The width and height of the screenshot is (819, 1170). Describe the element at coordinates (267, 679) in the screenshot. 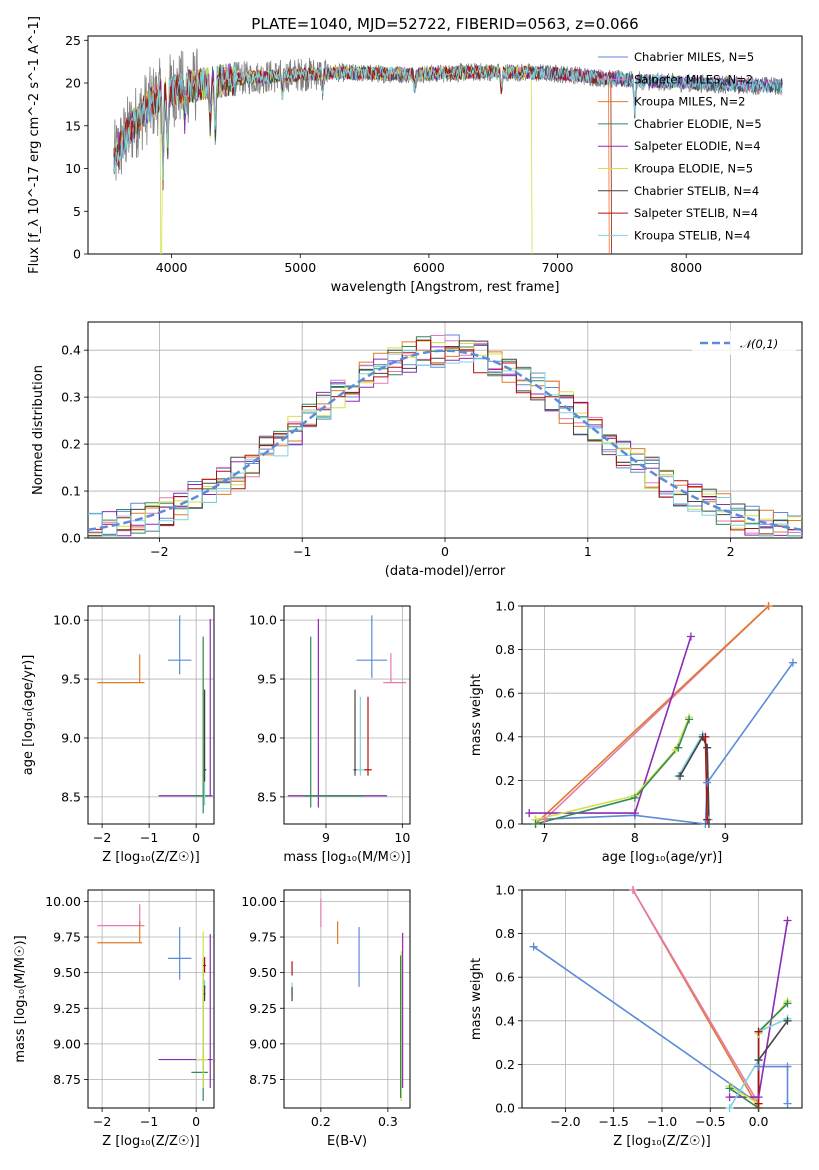

I see `y-tick-label: 9.5` at that location.